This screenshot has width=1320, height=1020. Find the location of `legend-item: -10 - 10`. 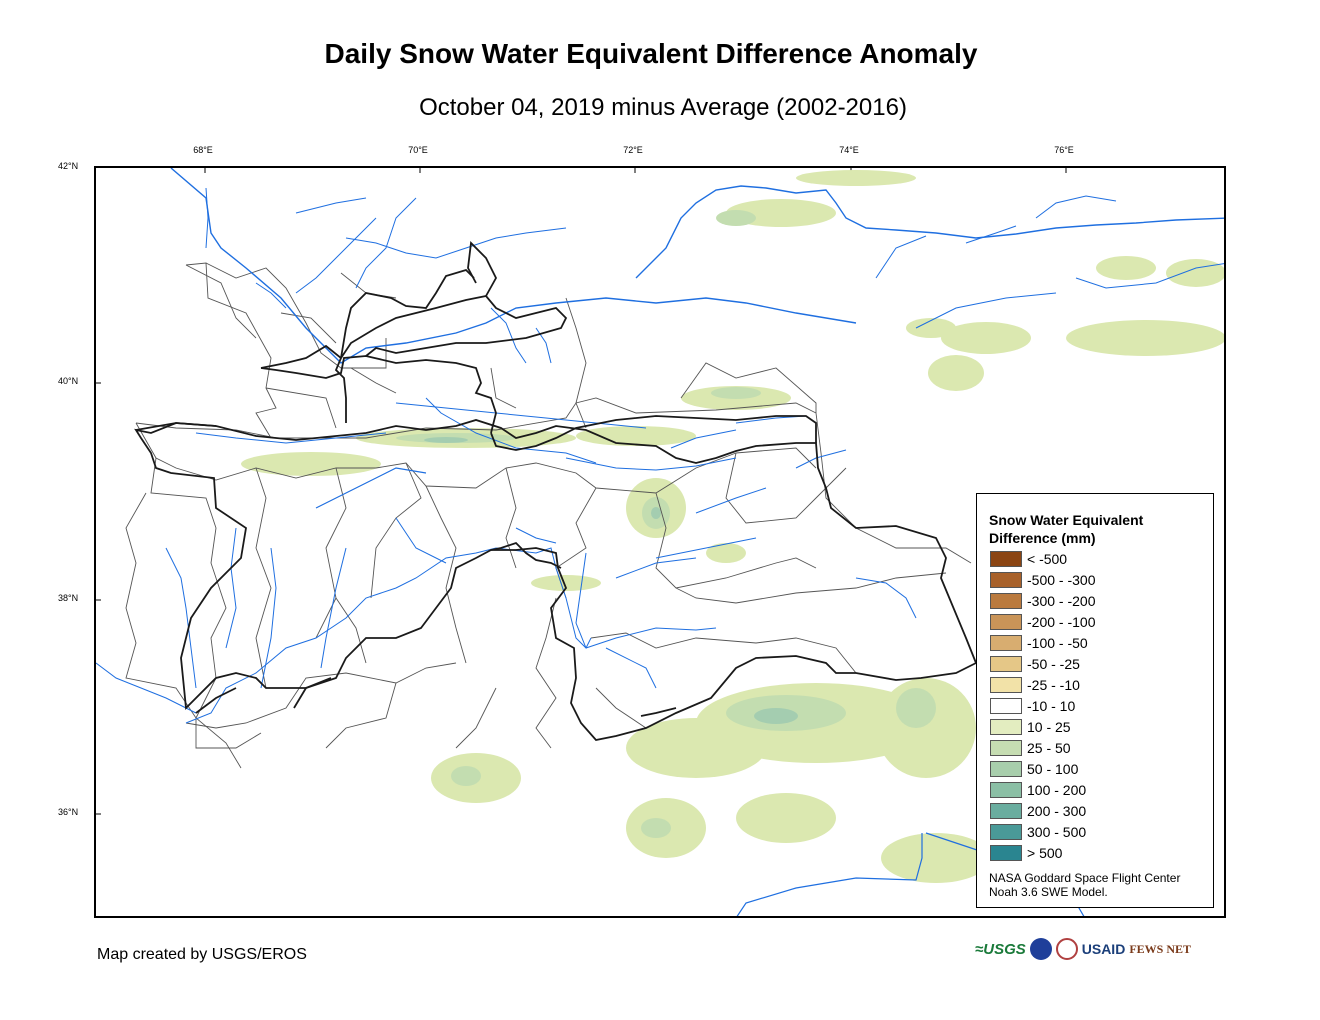

legend-item: -10 - 10 is located at coordinates (1032, 705).